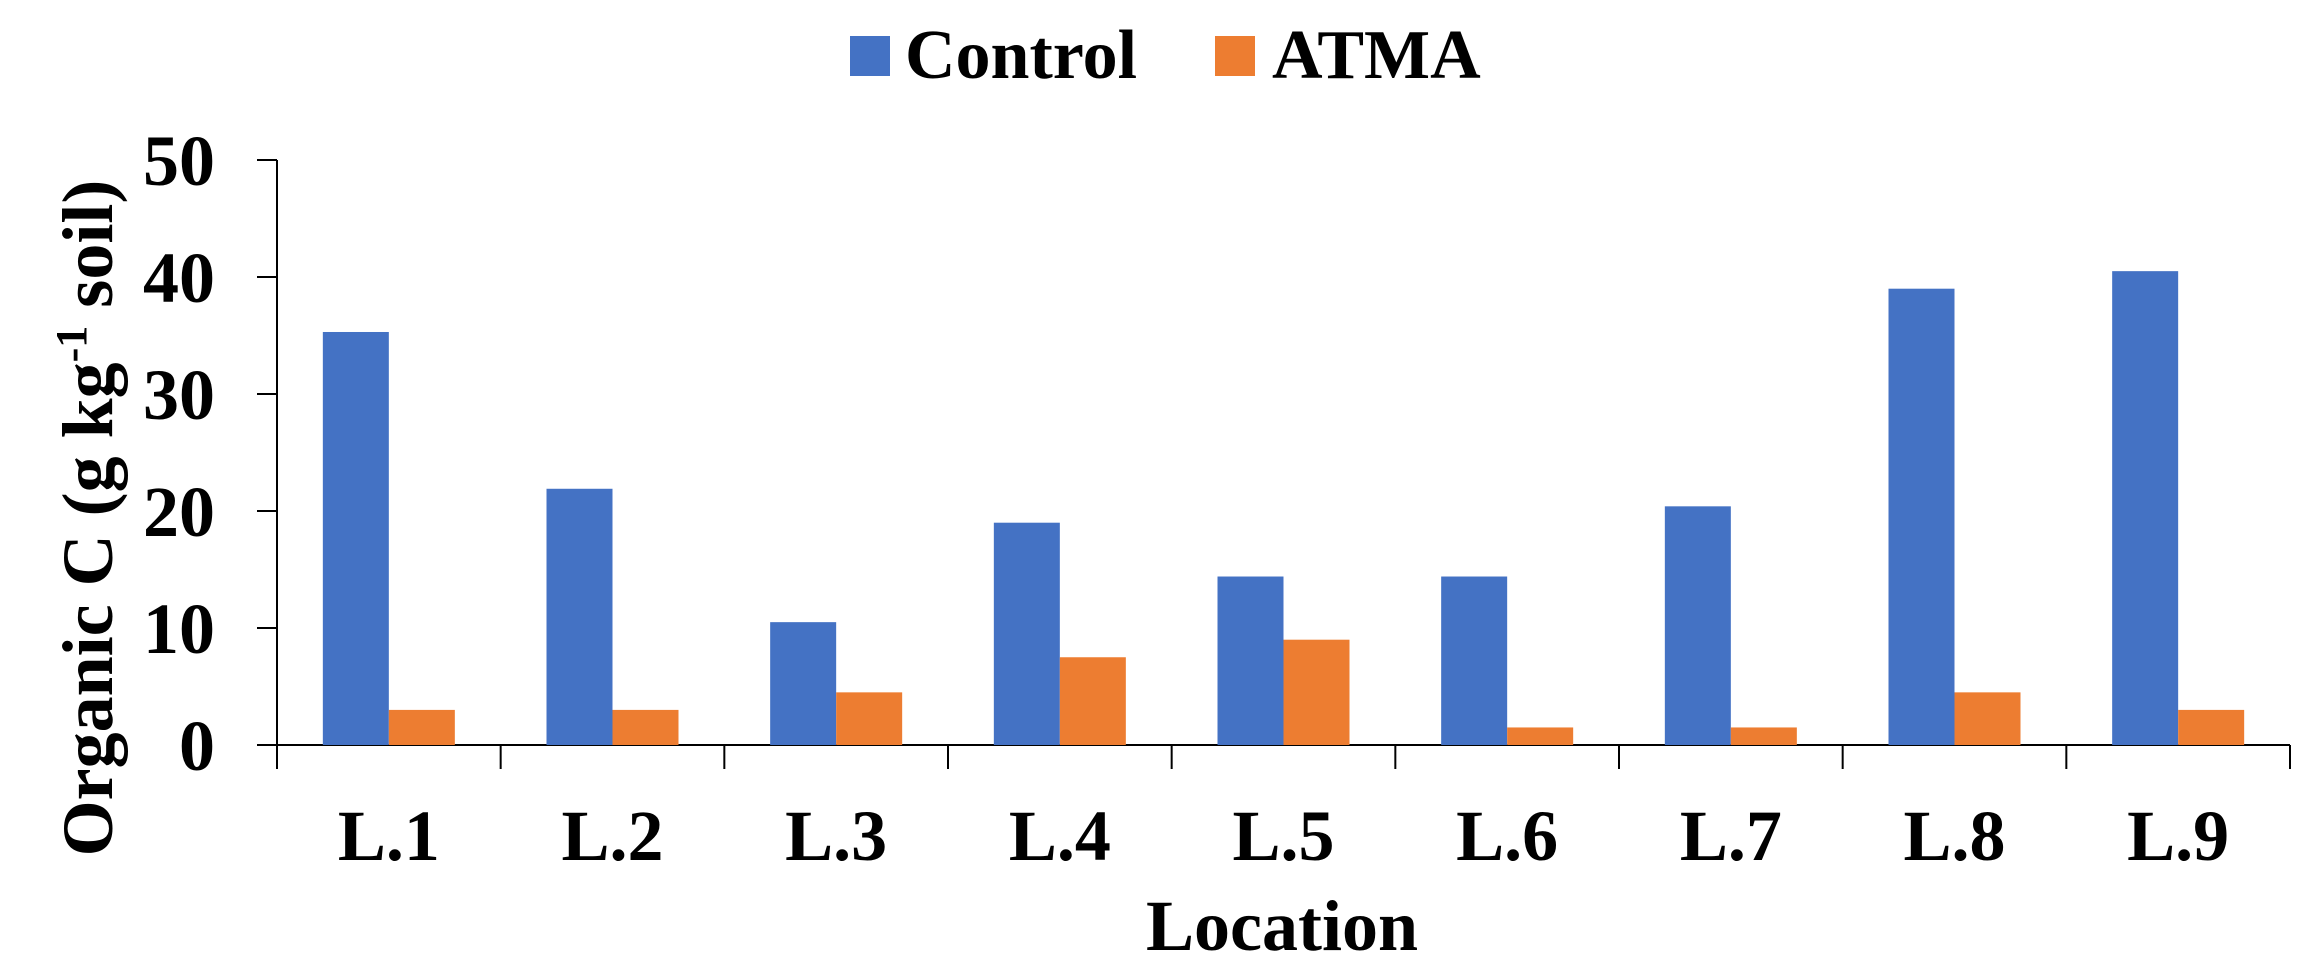 The image size is (2320, 971). What do you see at coordinates (1921, 516) in the screenshot?
I see `bar-control-l8` at bounding box center [1921, 516].